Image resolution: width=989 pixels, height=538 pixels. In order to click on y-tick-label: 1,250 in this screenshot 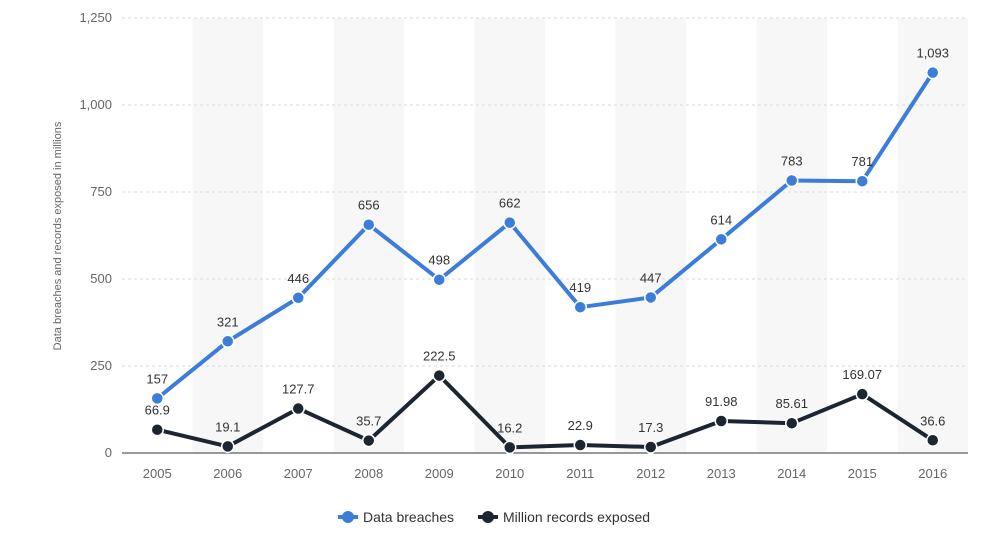, I will do `click(95, 17)`.